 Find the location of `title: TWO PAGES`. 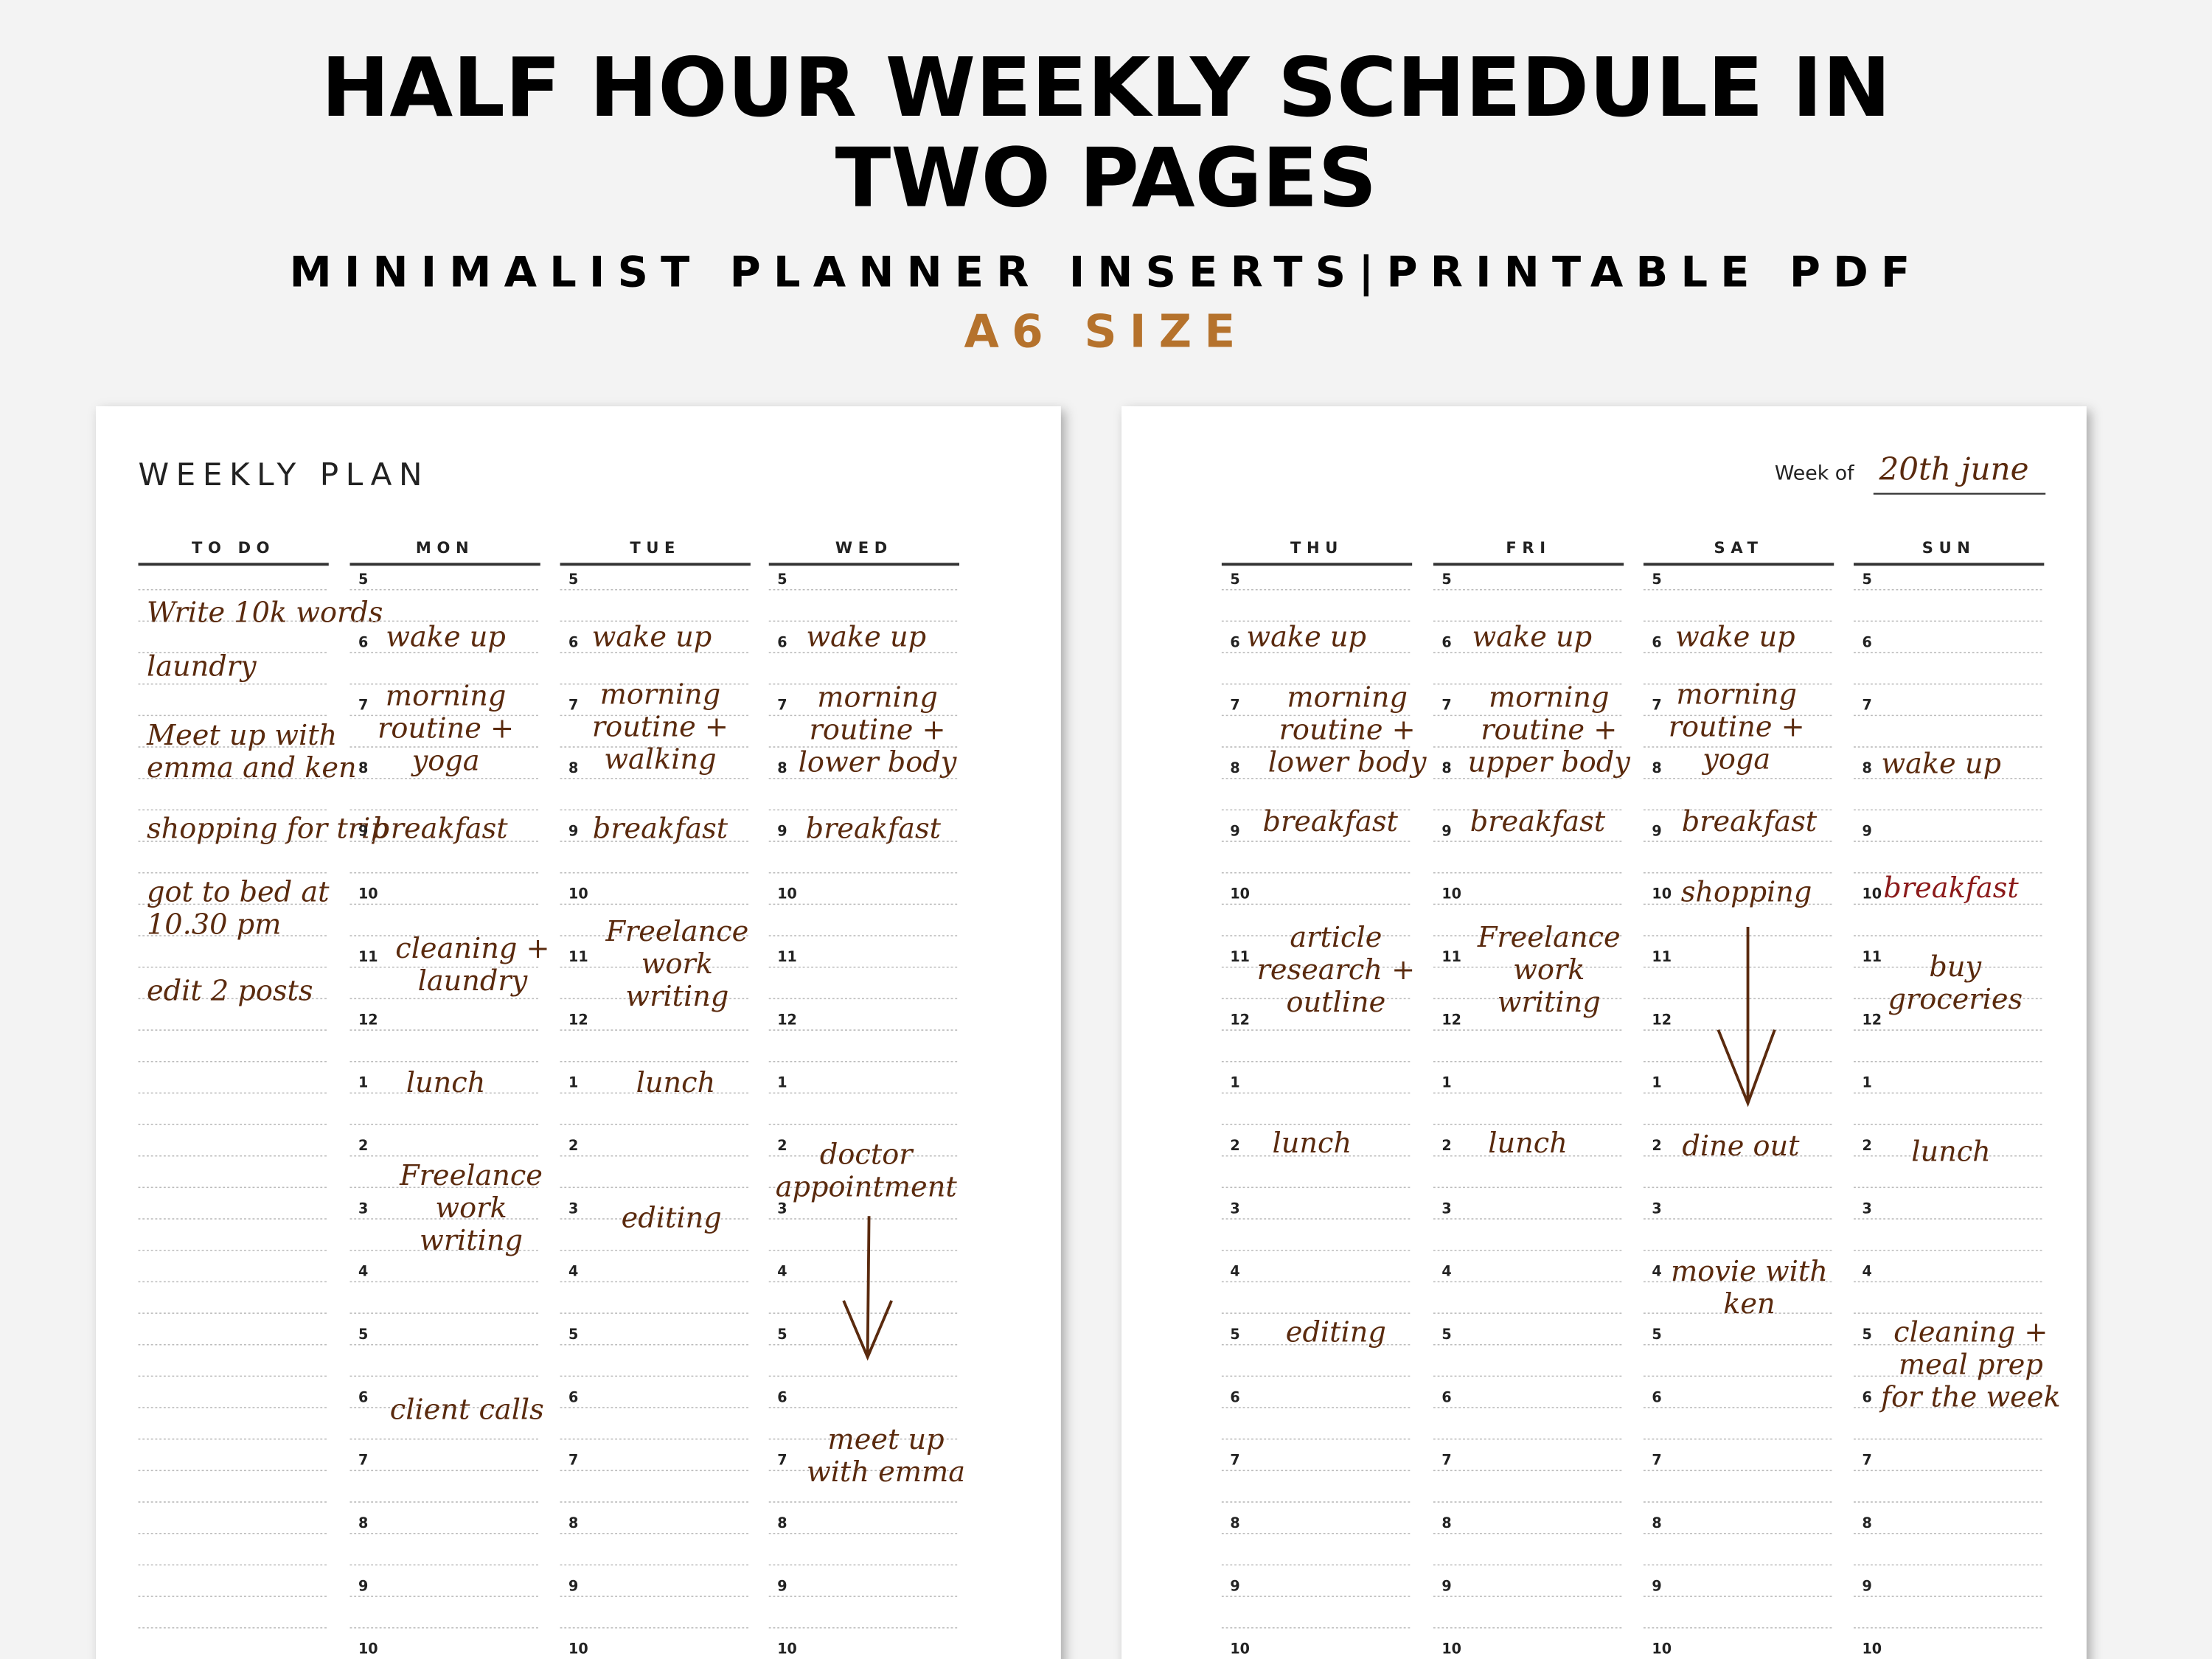

title: TWO PAGES is located at coordinates (1106, 178).